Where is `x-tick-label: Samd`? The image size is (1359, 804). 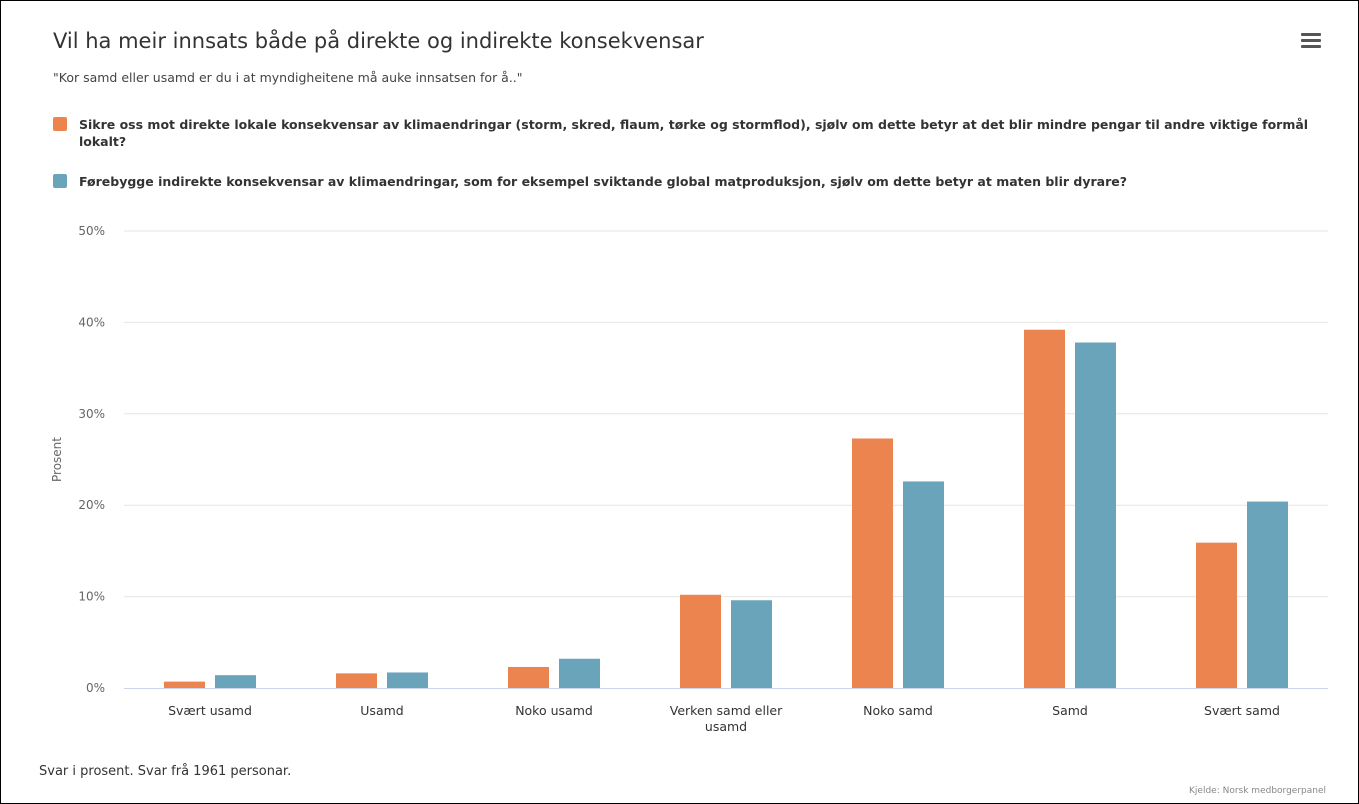
x-tick-label: Samd is located at coordinates (1070, 710).